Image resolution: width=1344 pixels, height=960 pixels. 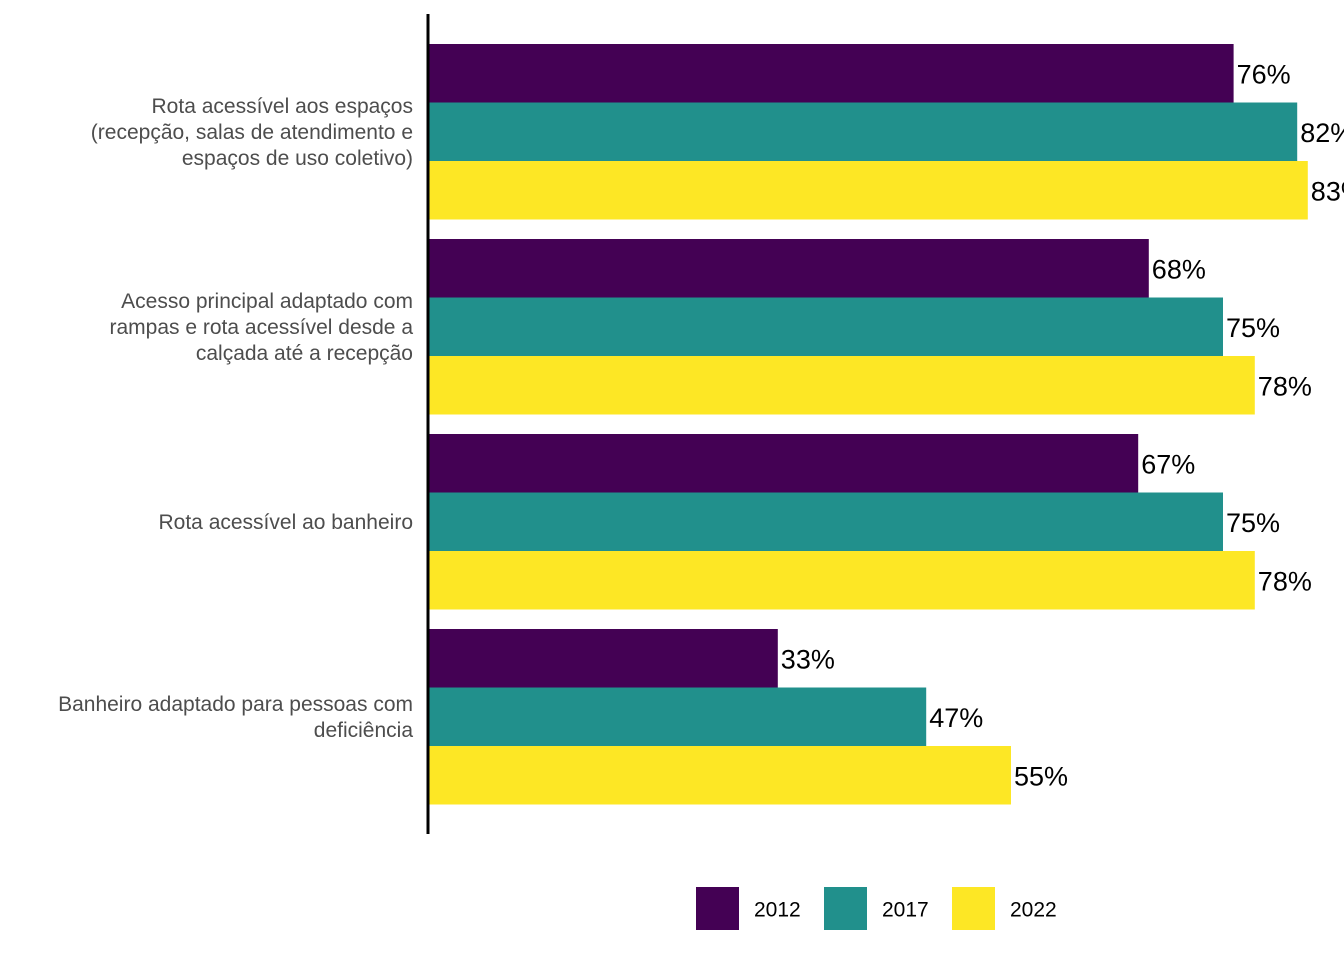 What do you see at coordinates (1168, 464) in the screenshot?
I see `data-label-2012-3: 67%` at bounding box center [1168, 464].